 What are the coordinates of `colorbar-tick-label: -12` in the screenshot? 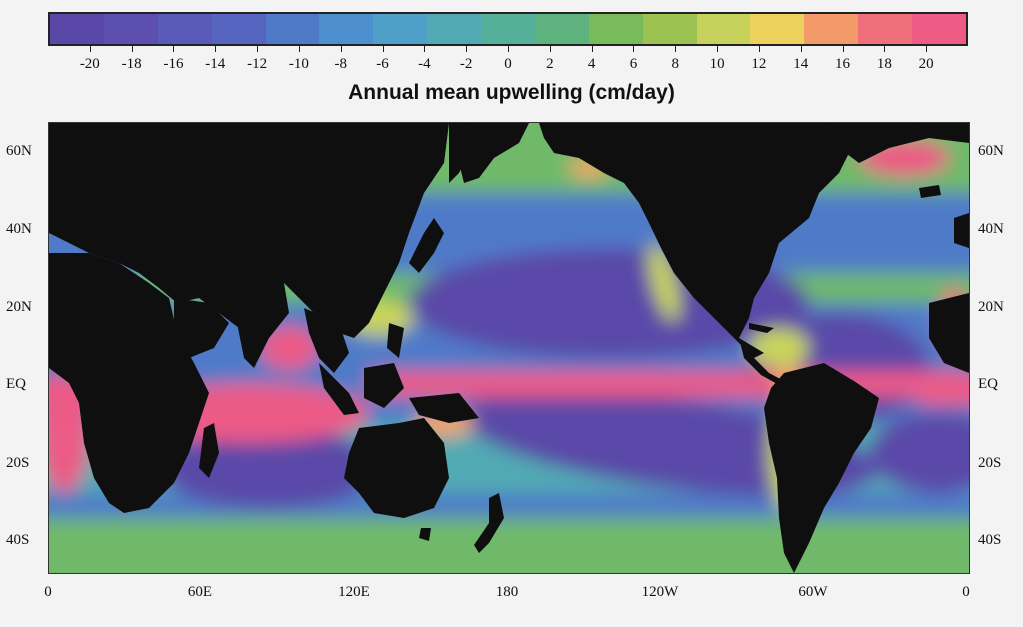 It's located at (257, 64).